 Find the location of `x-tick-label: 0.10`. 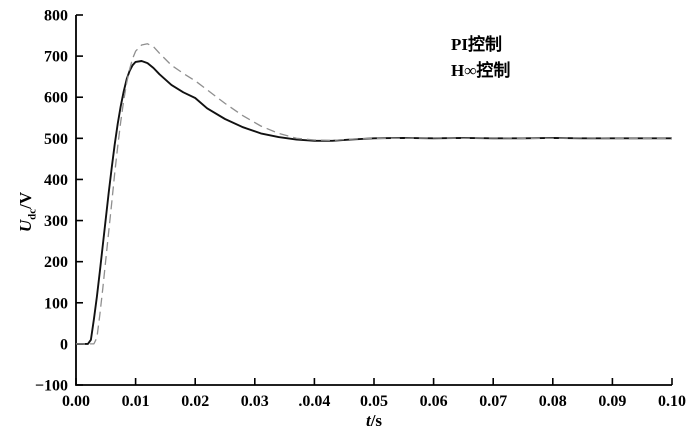

x-tick-label: 0.10 is located at coordinates (672, 401).